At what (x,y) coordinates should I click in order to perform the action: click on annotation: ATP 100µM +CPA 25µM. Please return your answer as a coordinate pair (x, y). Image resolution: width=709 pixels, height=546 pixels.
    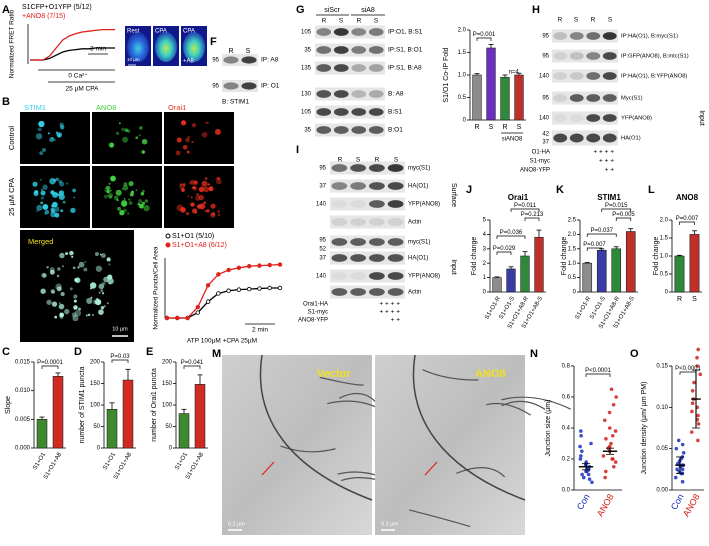
    Looking at the image, I should click on (222, 341).